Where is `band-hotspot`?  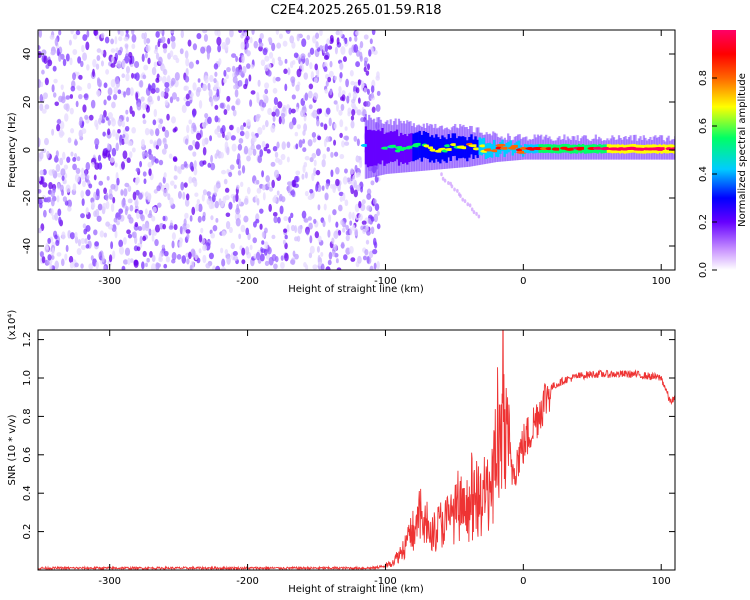 band-hotspot is located at coordinates (364, 145).